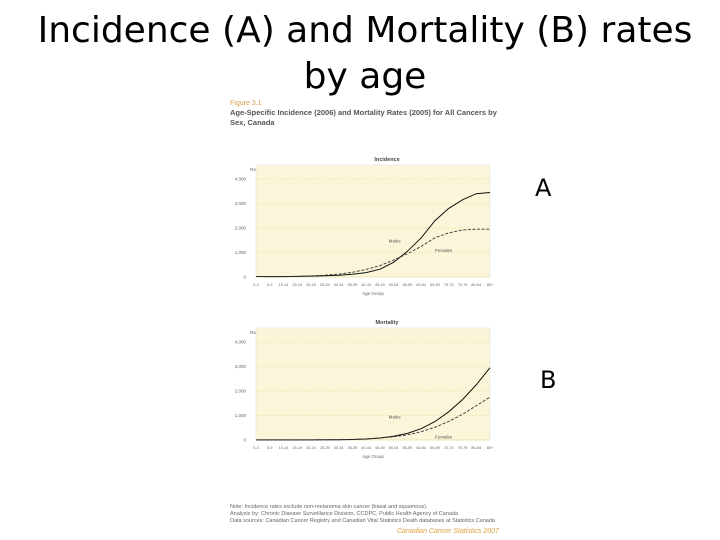 This screenshot has width=720, height=540. What do you see at coordinates (543, 188) in the screenshot?
I see `panel-tag-a: A` at bounding box center [543, 188].